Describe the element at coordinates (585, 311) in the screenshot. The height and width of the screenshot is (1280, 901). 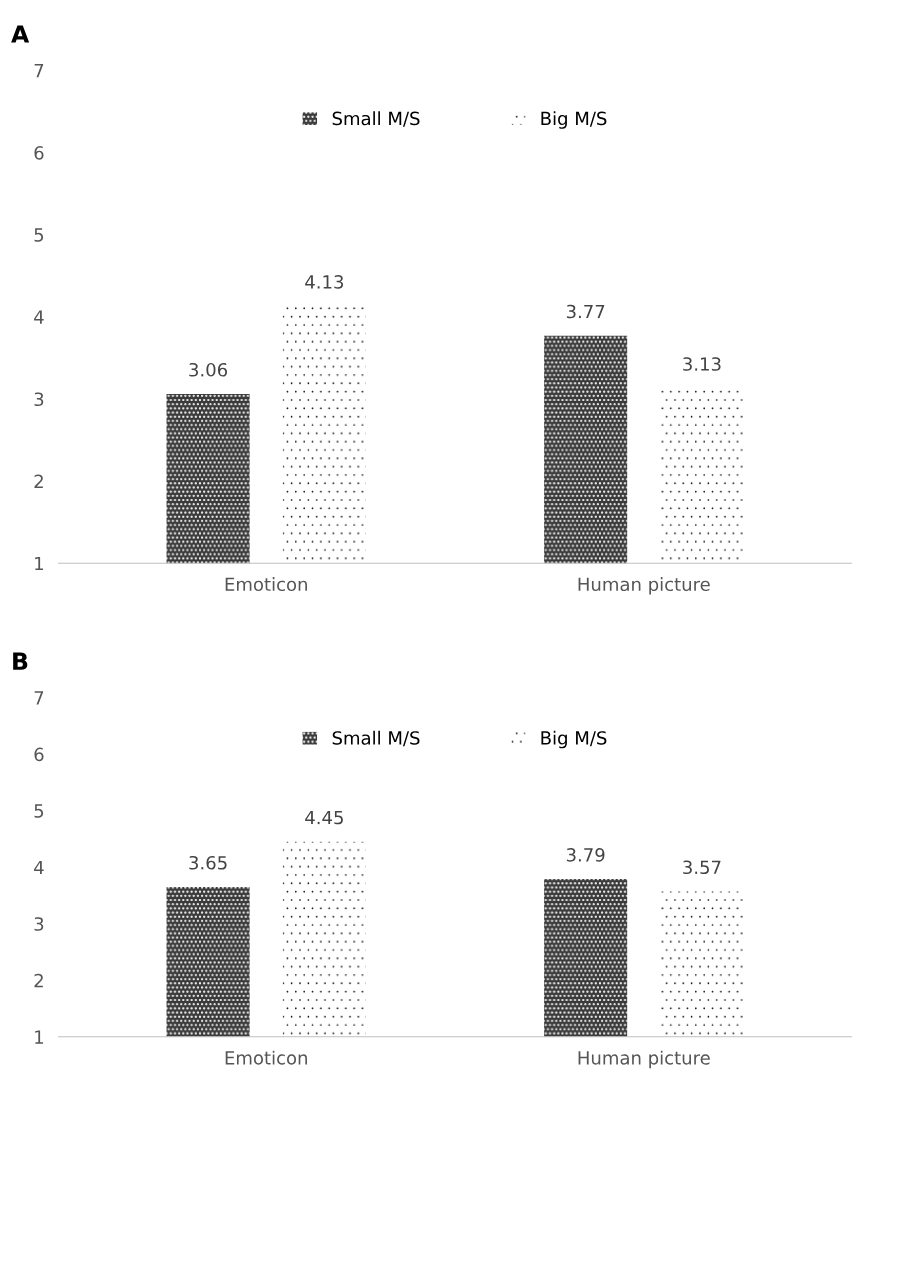
I see `data-label: 3.77` at that location.